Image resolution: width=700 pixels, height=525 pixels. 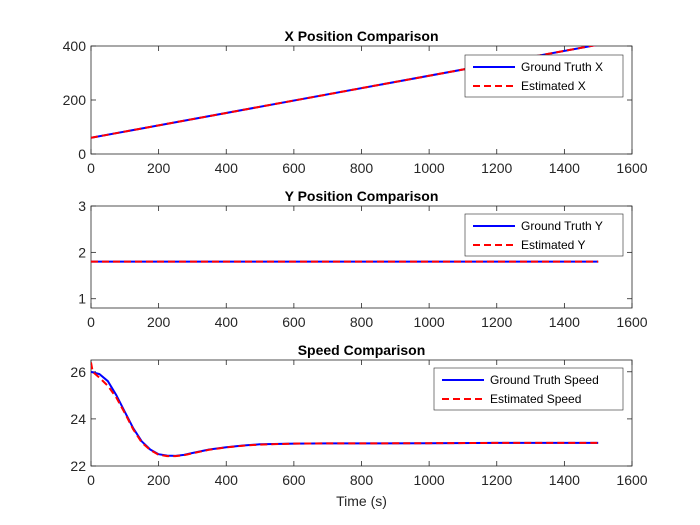 What do you see at coordinates (553, 86) in the screenshot?
I see `x-position-legend-label-estimated: Estimated X` at bounding box center [553, 86].